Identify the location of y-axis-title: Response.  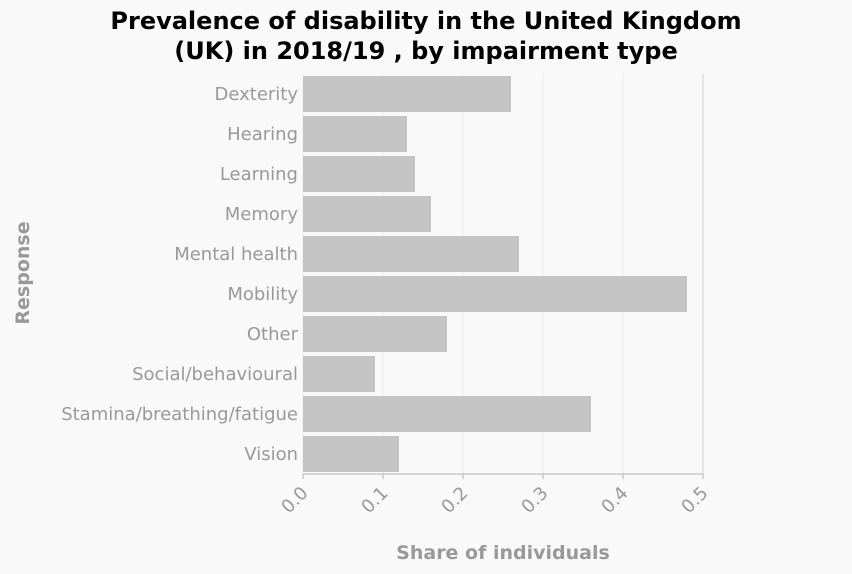
(23, 272).